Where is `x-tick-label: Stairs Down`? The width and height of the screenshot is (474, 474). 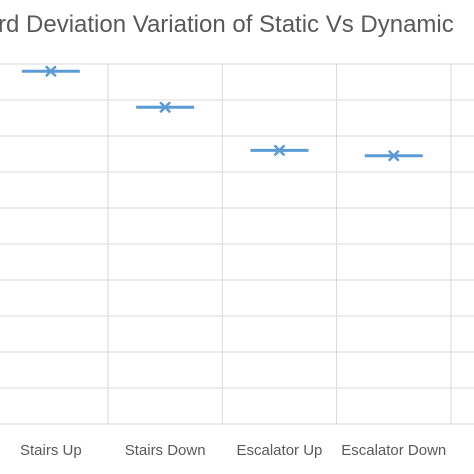
x-tick-label: Stairs Down is located at coordinates (165, 450).